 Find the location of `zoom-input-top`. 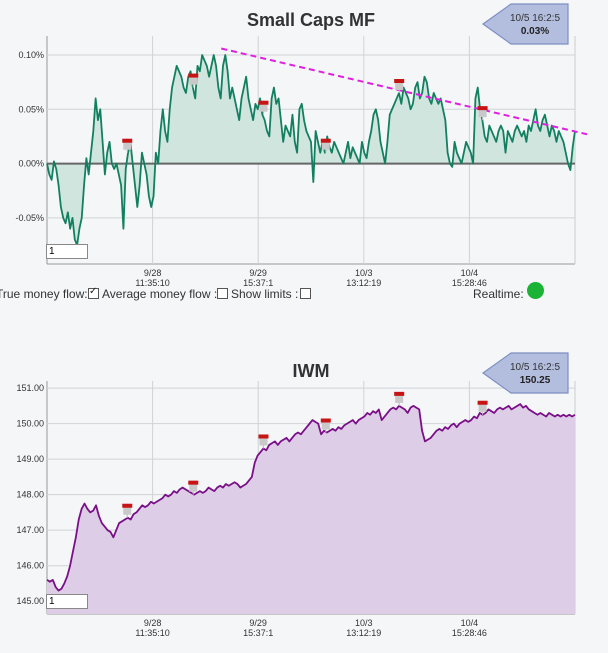

zoom-input-top is located at coordinates (67, 251).